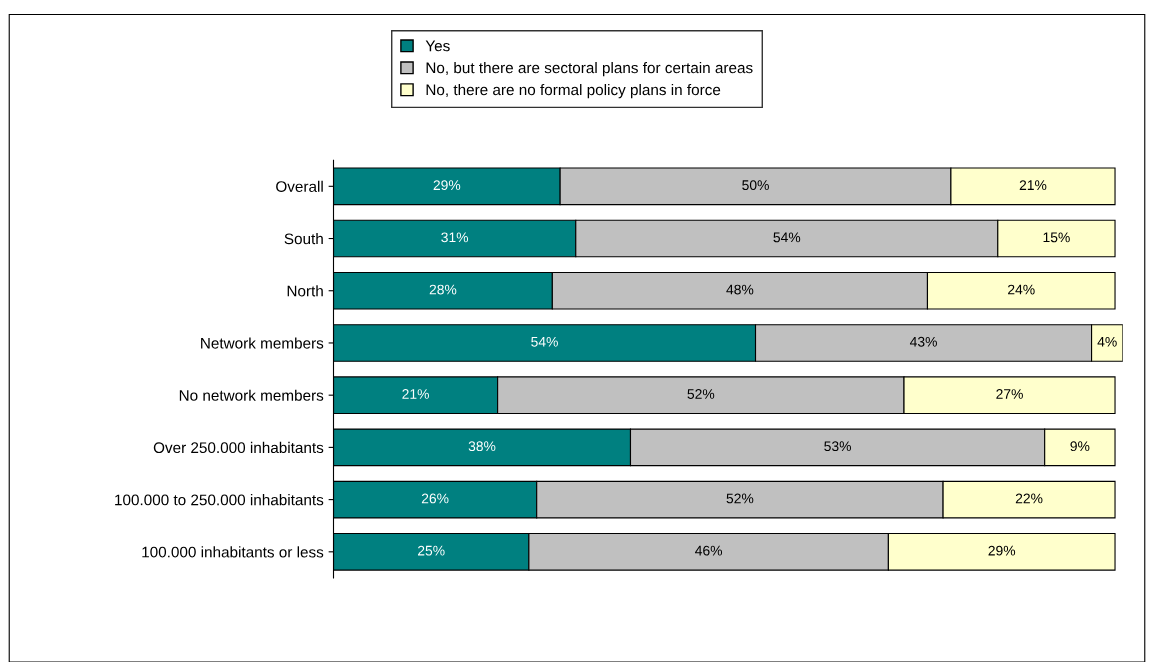  Describe the element at coordinates (1029, 498) in the screenshot. I see `data-label: 22%` at that location.